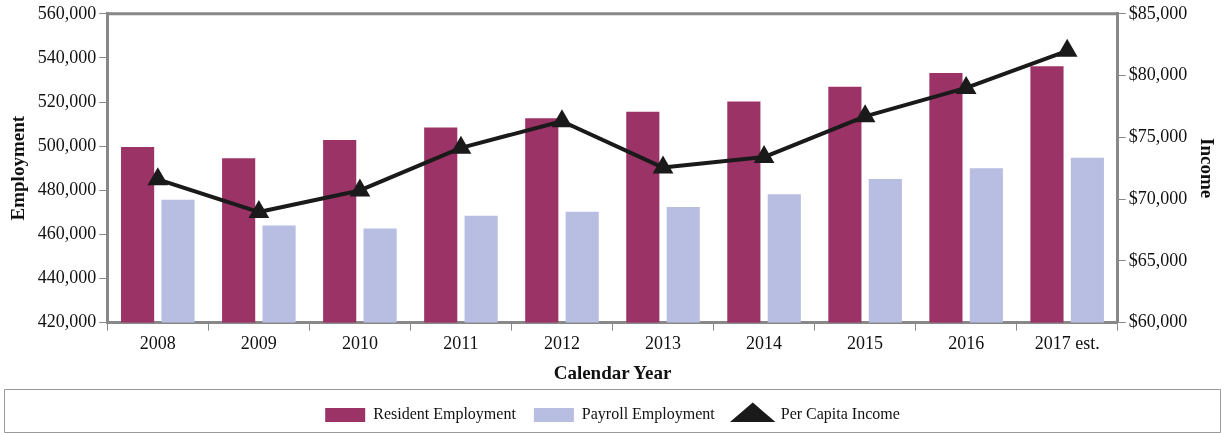  I want to click on y-tick-label: 440,000, so click(67, 277).